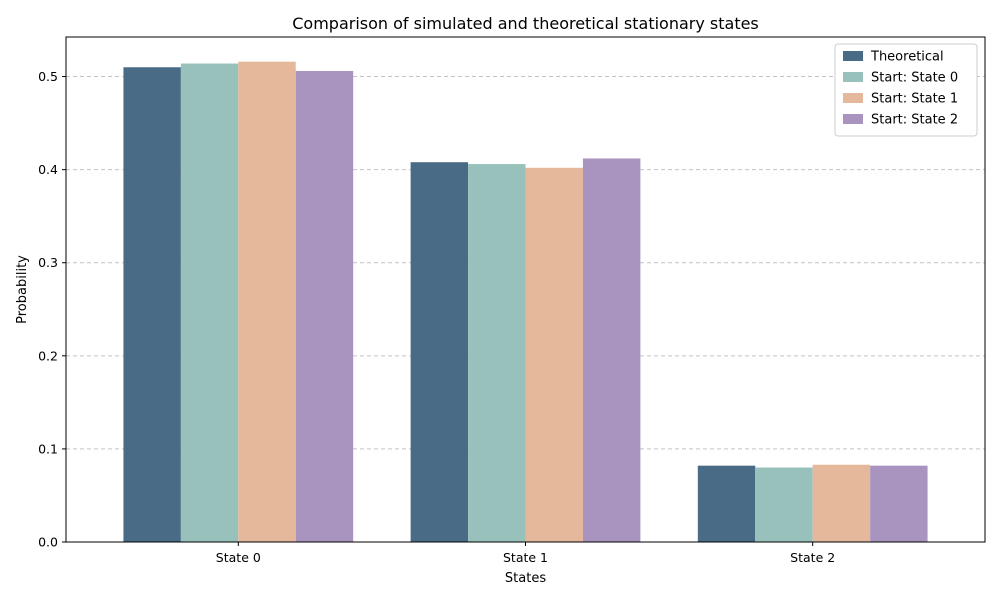 The width and height of the screenshot is (1000, 600). Describe the element at coordinates (525, 557) in the screenshot. I see `x-tick-label: State 1` at that location.